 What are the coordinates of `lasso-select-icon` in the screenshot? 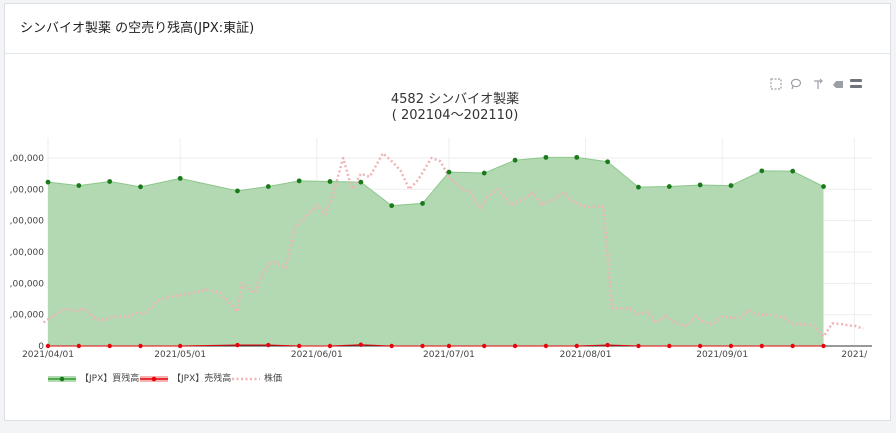 It's located at (796, 84).